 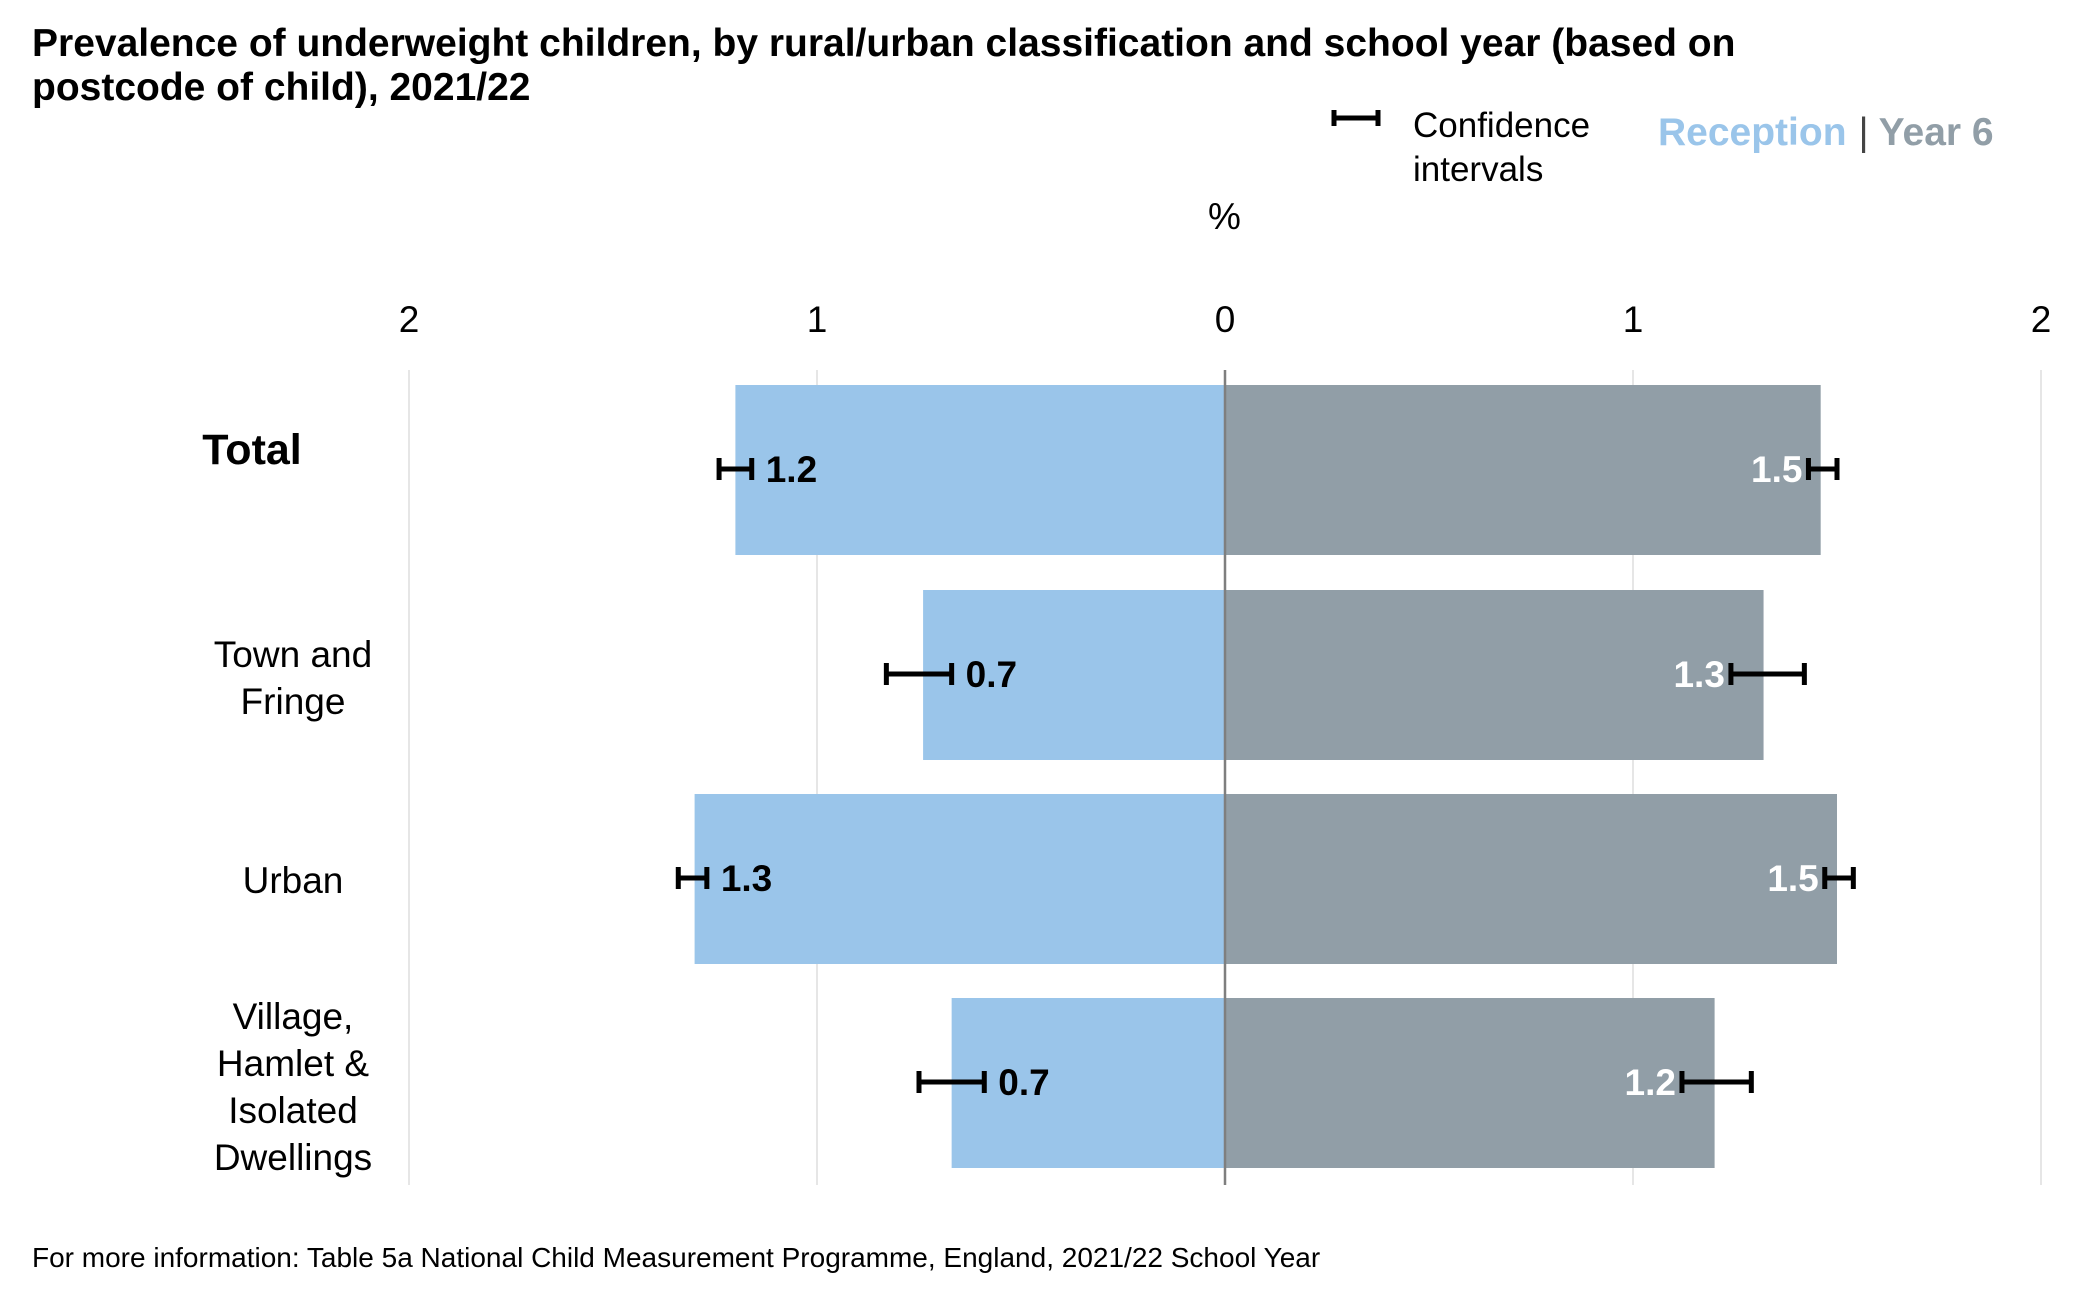 What do you see at coordinates (293, 1087) in the screenshot?
I see `category-label: Village, Hamlet & Isolated Dwellings` at bounding box center [293, 1087].